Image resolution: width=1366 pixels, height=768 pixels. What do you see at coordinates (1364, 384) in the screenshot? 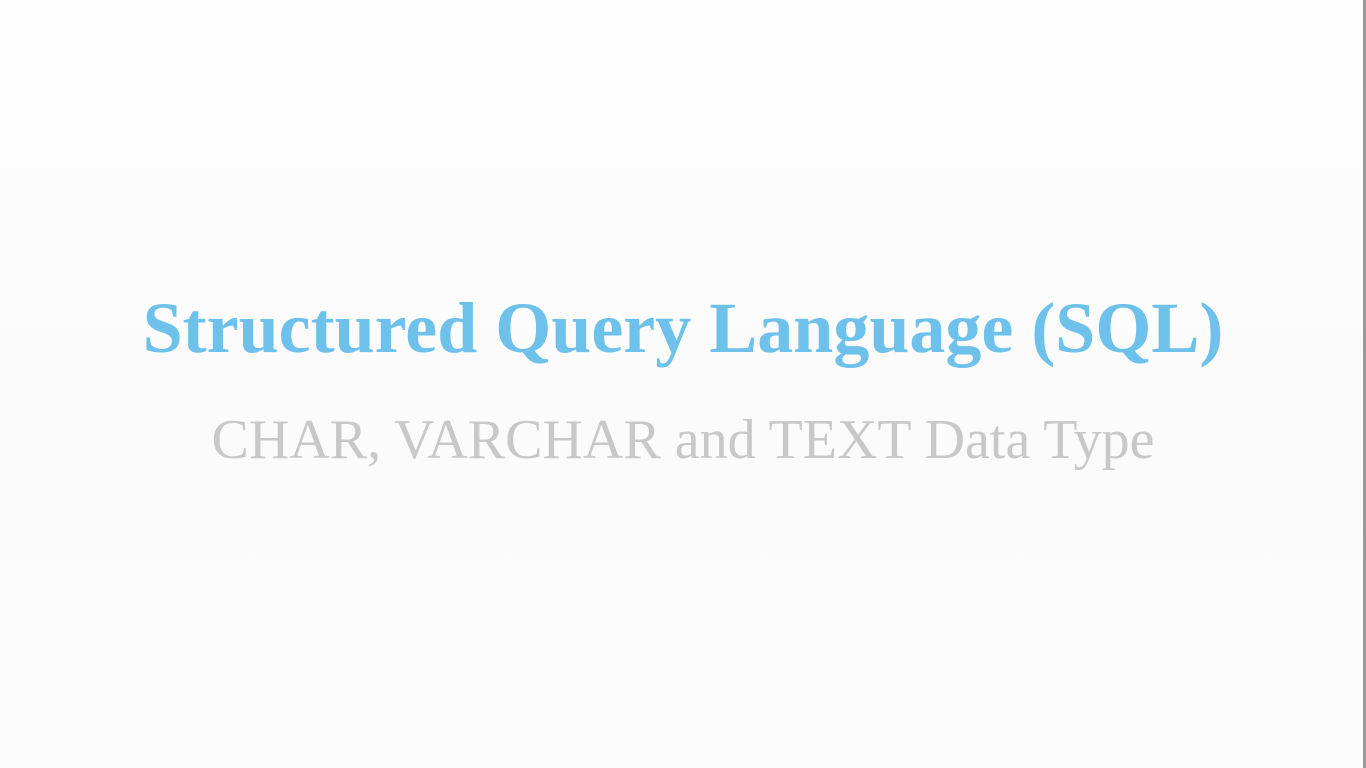
I see `window-edge` at bounding box center [1364, 384].